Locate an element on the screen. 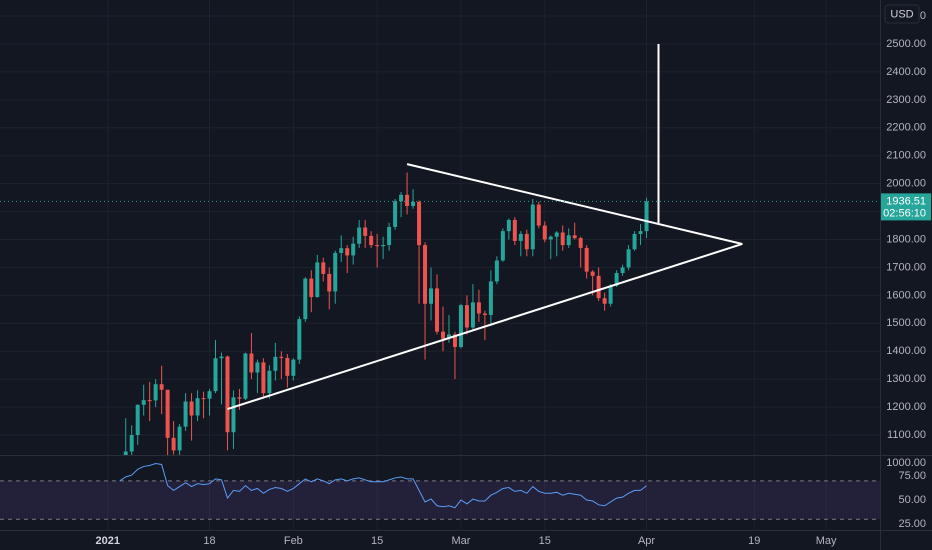  y-tick-label: 2000.00 is located at coordinates (906, 184).